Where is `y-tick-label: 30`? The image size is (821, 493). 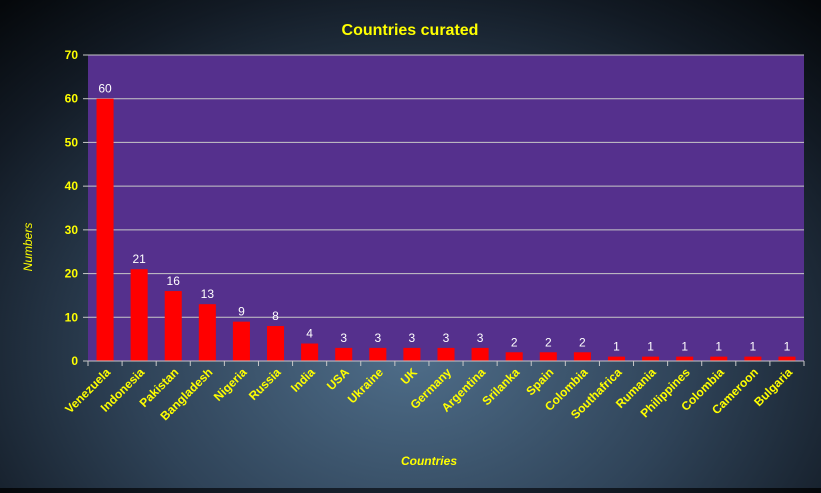
y-tick-label: 30 is located at coordinates (72, 230).